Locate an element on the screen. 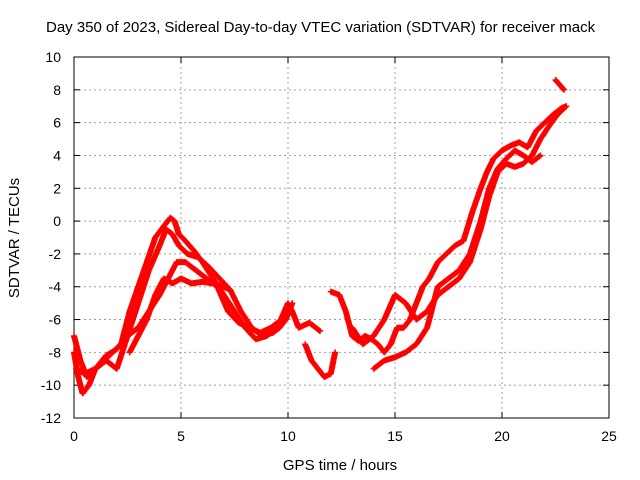 Image resolution: width=640 pixels, height=480 pixels. x-tick-label: 10 is located at coordinates (288, 436).